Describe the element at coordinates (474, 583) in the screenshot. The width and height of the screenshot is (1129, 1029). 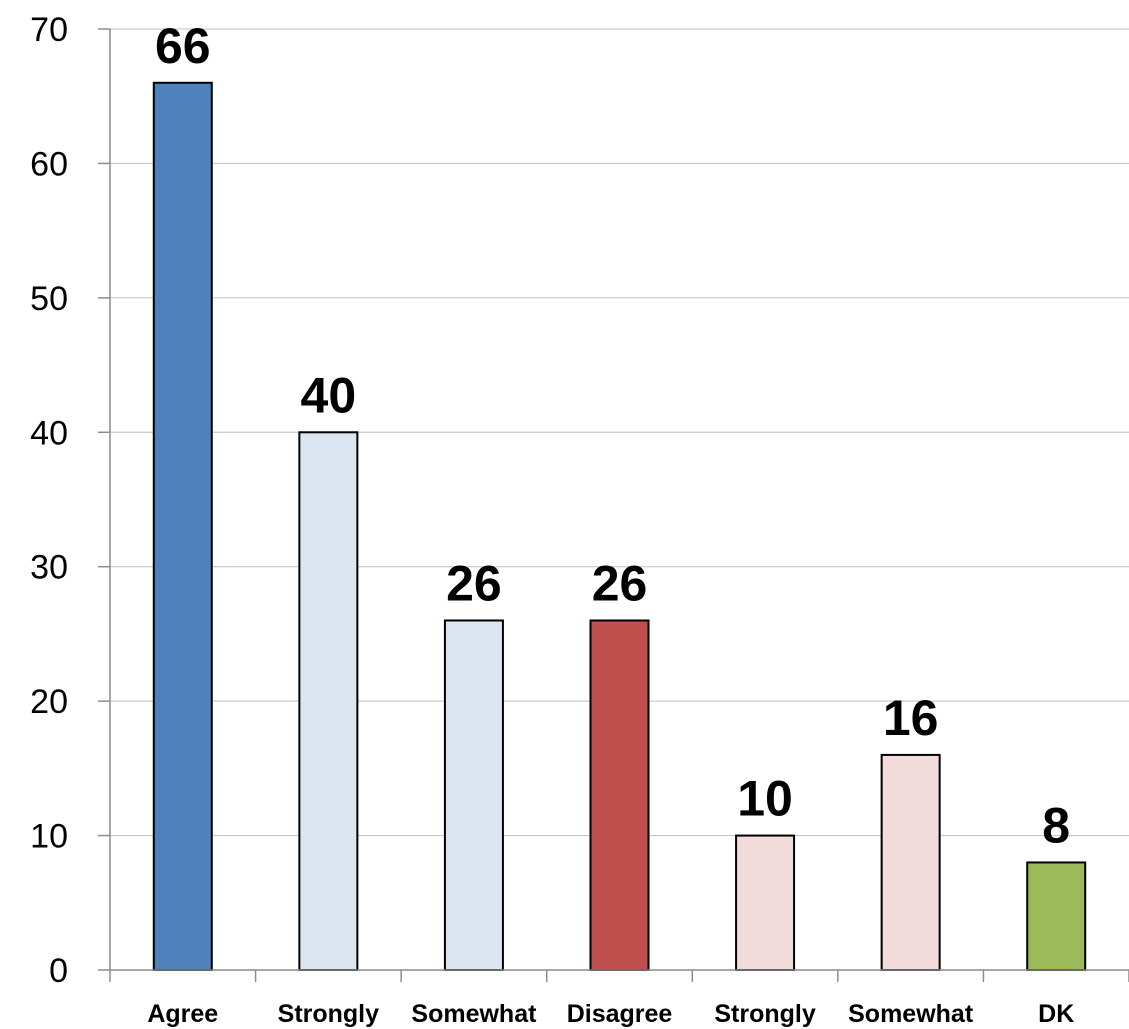
I see `data-label-2: 26` at that location.